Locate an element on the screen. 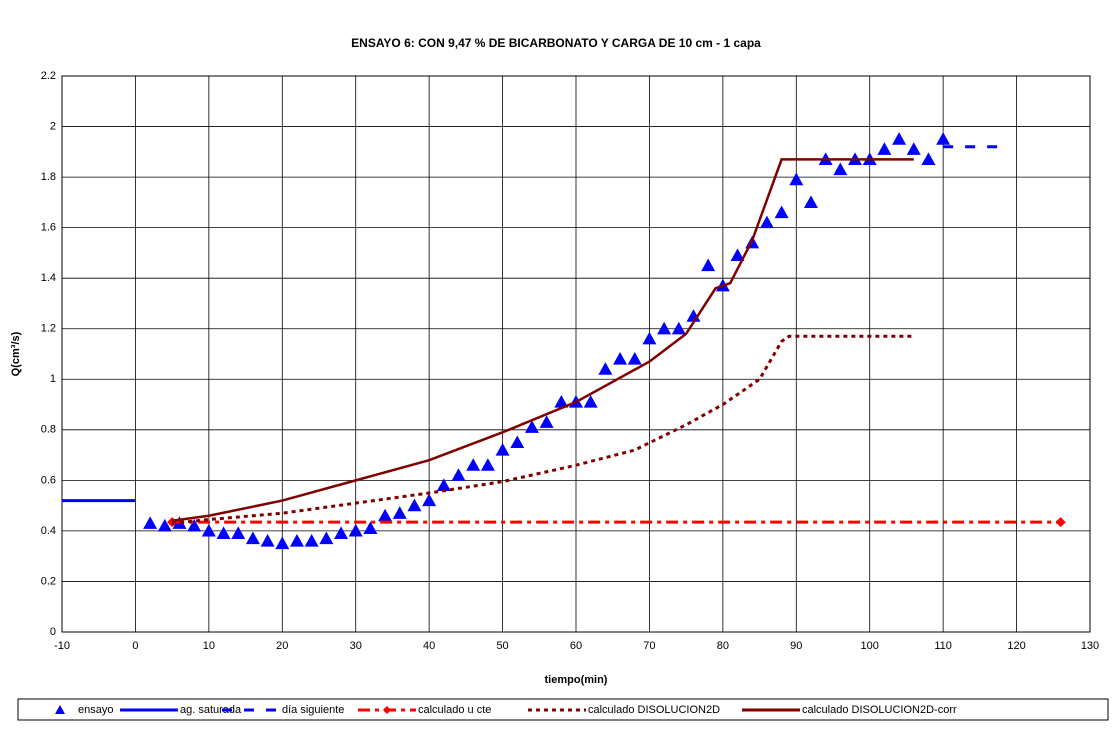 The height and width of the screenshot is (734, 1113). x-tick-label: 80 is located at coordinates (723, 646).